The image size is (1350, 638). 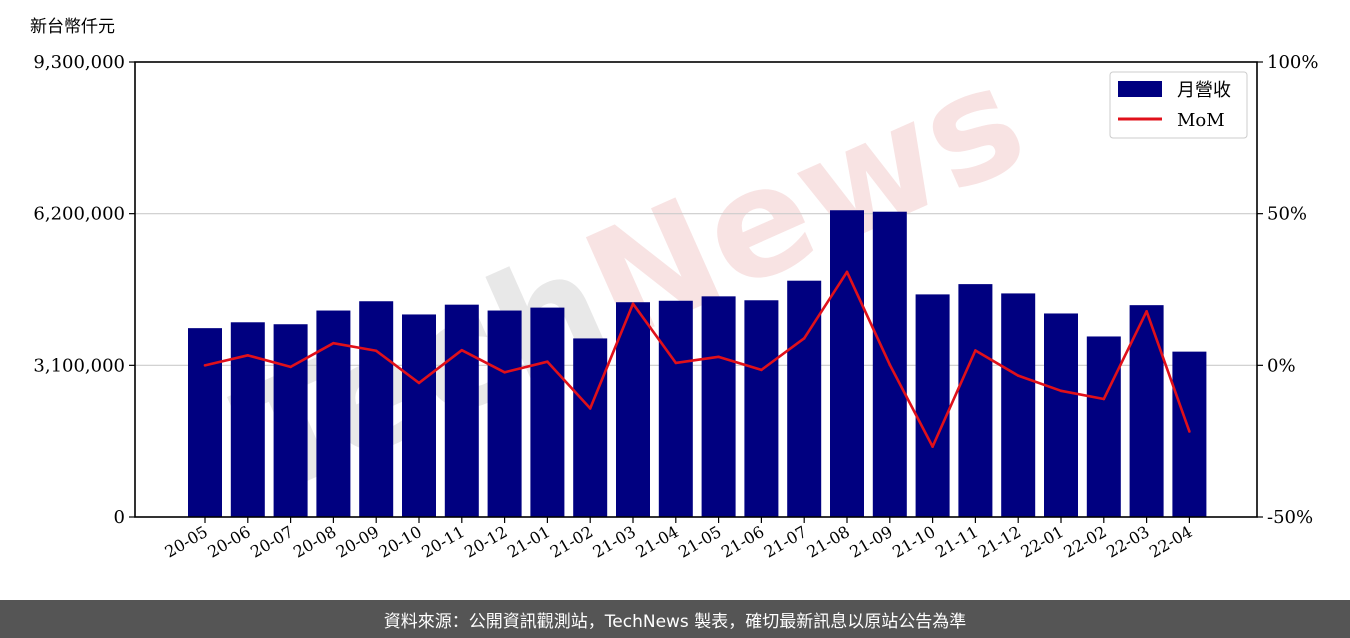 What do you see at coordinates (1204, 90) in the screenshot?
I see `legend-label-revenue: 月營收` at bounding box center [1204, 90].